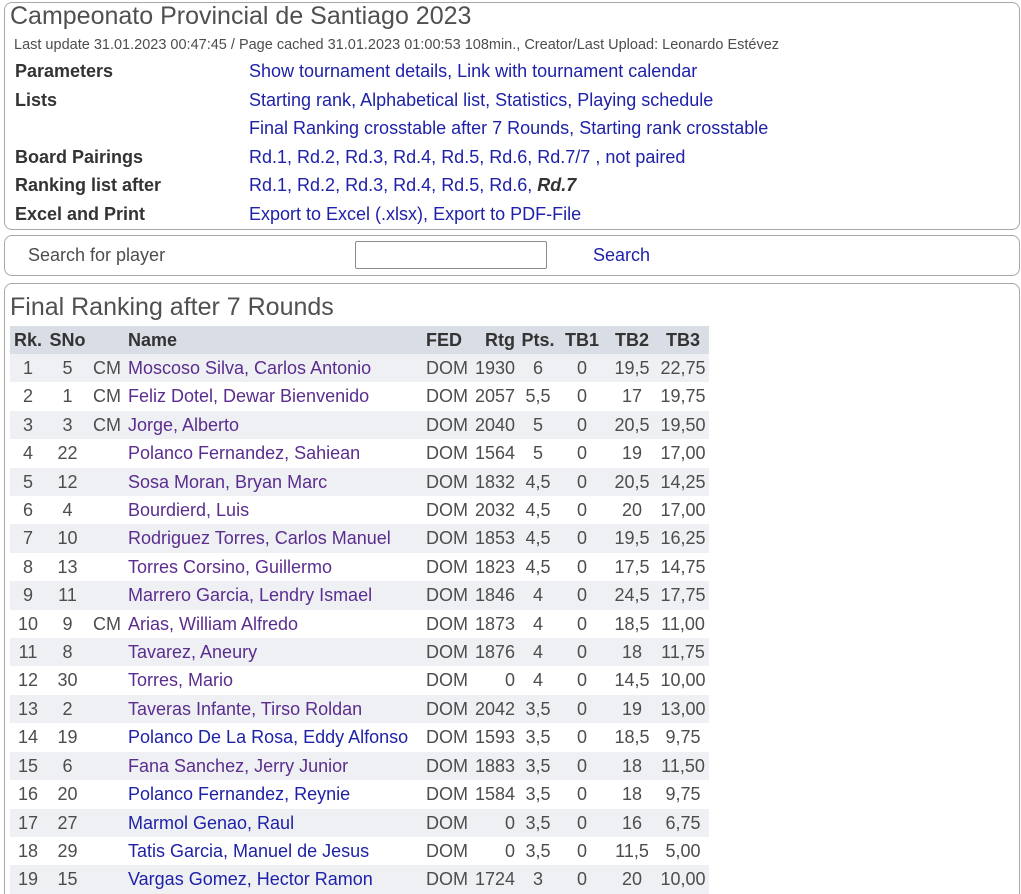 The height and width of the screenshot is (894, 1021). What do you see at coordinates (451, 255) in the screenshot?
I see `player-search-input` at bounding box center [451, 255].